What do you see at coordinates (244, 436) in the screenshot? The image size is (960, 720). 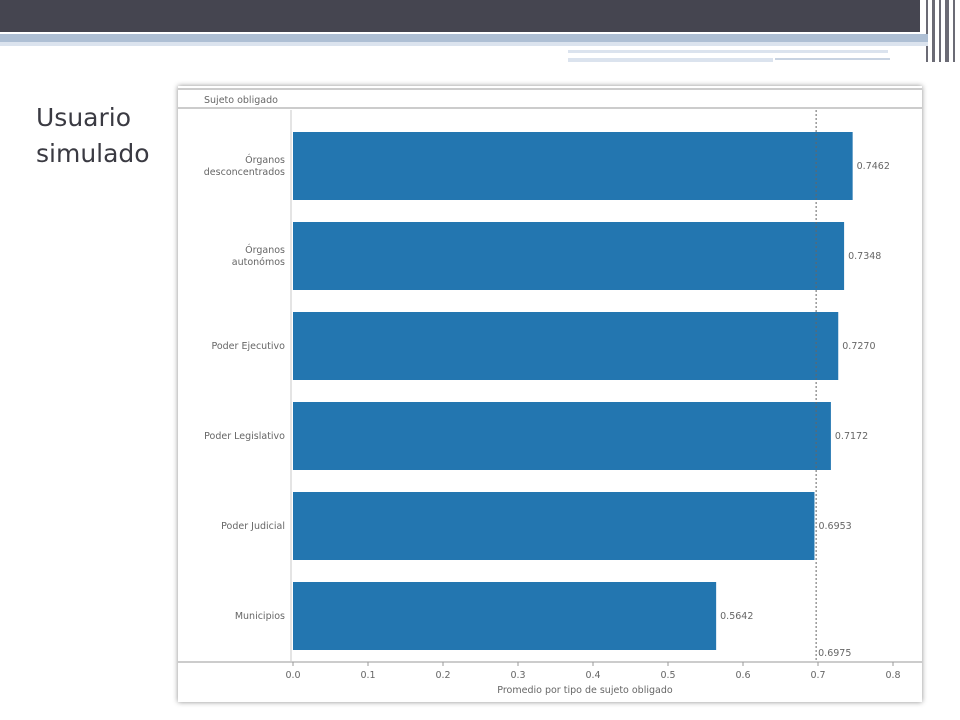 I see `category-label: Poder Legislativo` at bounding box center [244, 436].